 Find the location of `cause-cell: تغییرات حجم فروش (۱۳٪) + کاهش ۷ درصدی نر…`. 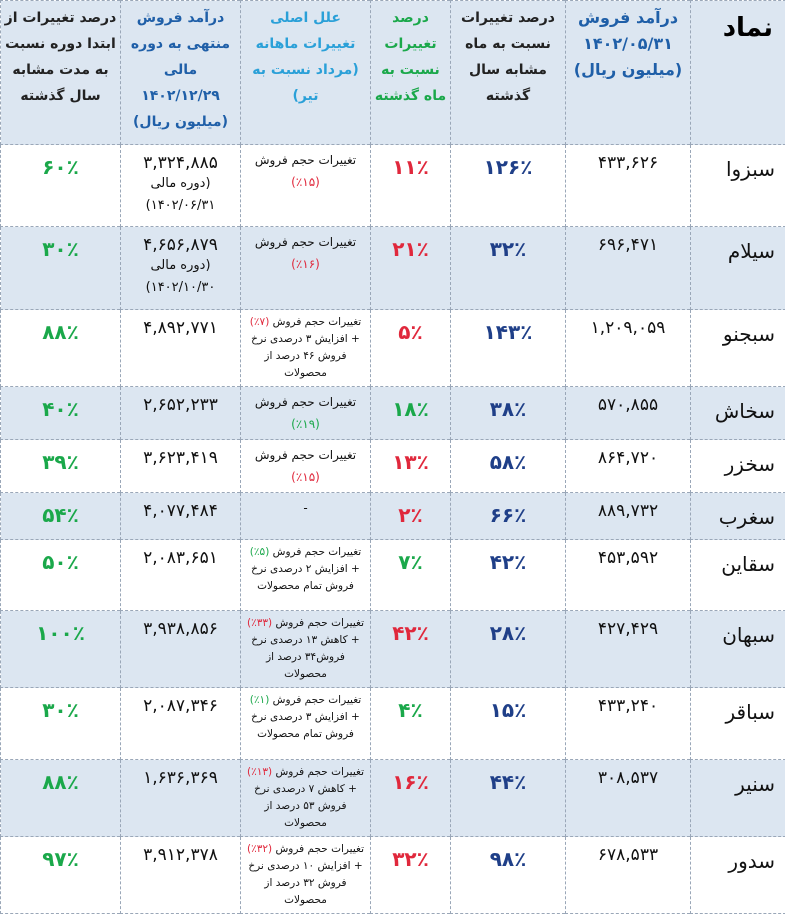

cause-cell: تغییرات حجم فروش (۱۳٪) + کاهش ۷ درصدی نر… is located at coordinates (306, 798).